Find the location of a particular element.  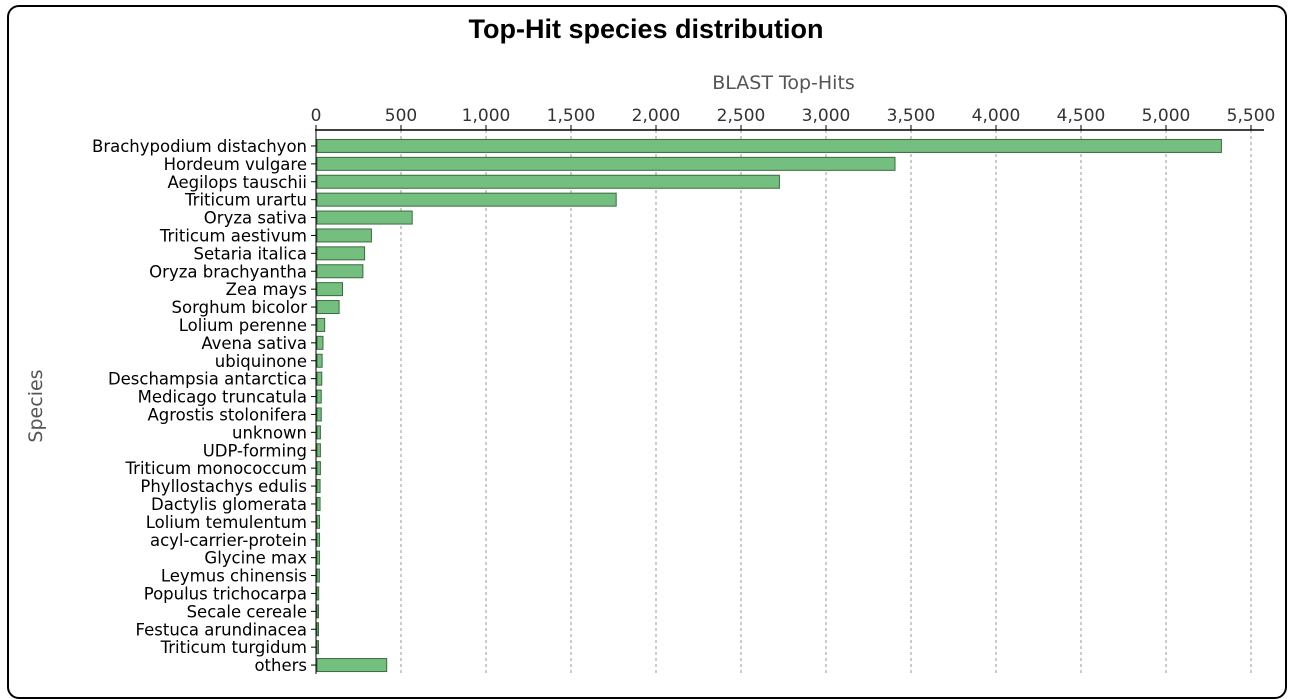

category-label: Oryza brachyantha is located at coordinates (228, 271).